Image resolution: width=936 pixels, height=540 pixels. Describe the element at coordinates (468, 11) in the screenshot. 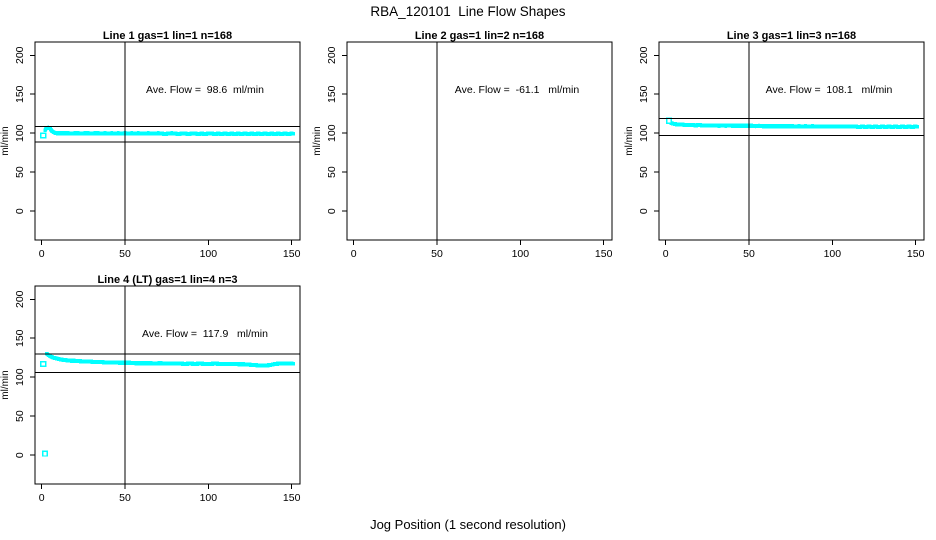

I see `figure-title: RBA_120101 Line Flow Shapes` at that location.